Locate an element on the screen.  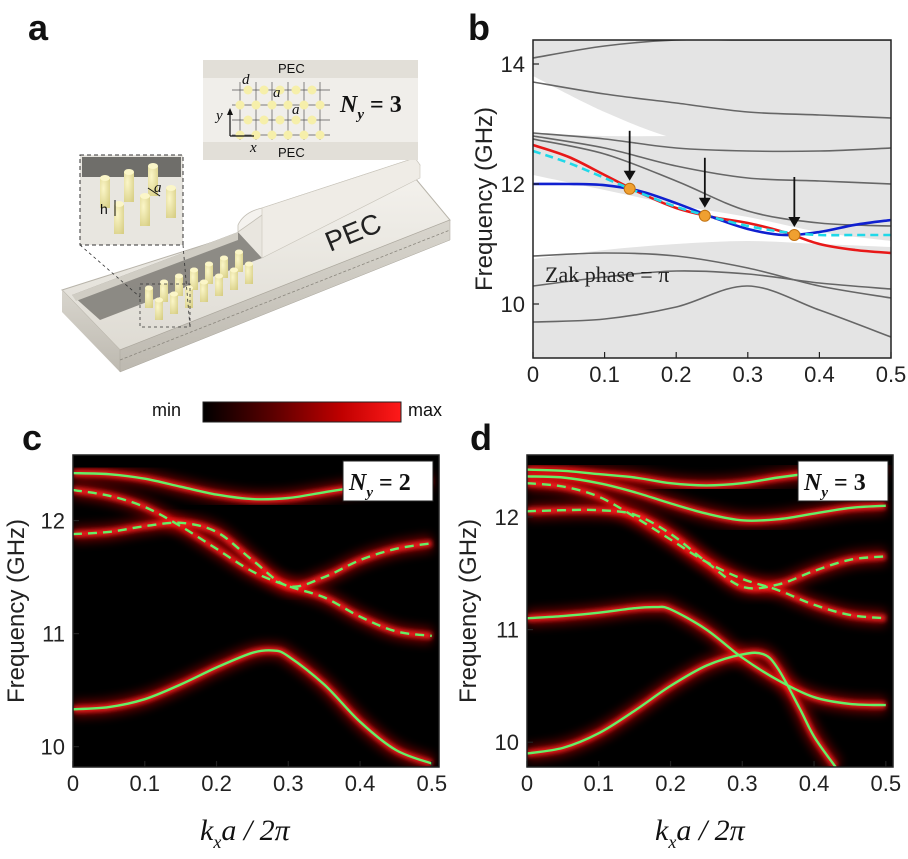
chart-d-ytick-label: 10 is located at coordinates (507, 742).